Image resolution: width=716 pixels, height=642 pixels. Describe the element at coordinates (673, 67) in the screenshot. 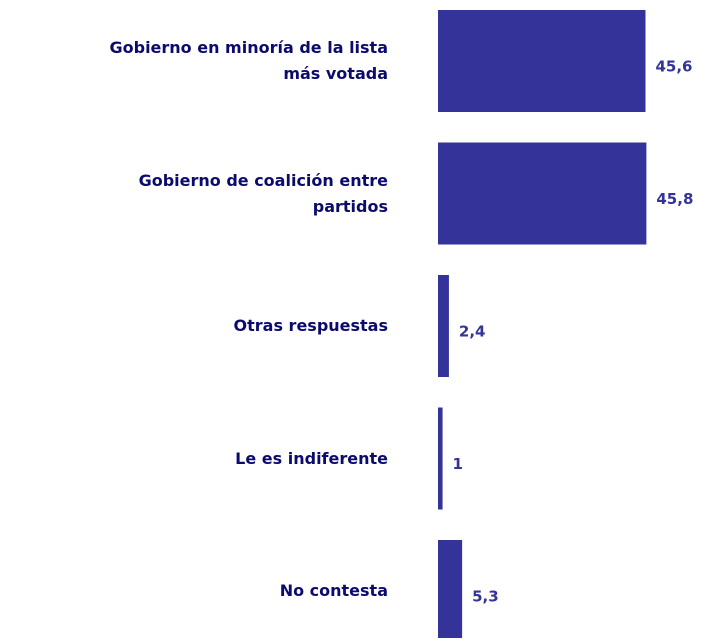

I see `value-label: 45,6` at that location.